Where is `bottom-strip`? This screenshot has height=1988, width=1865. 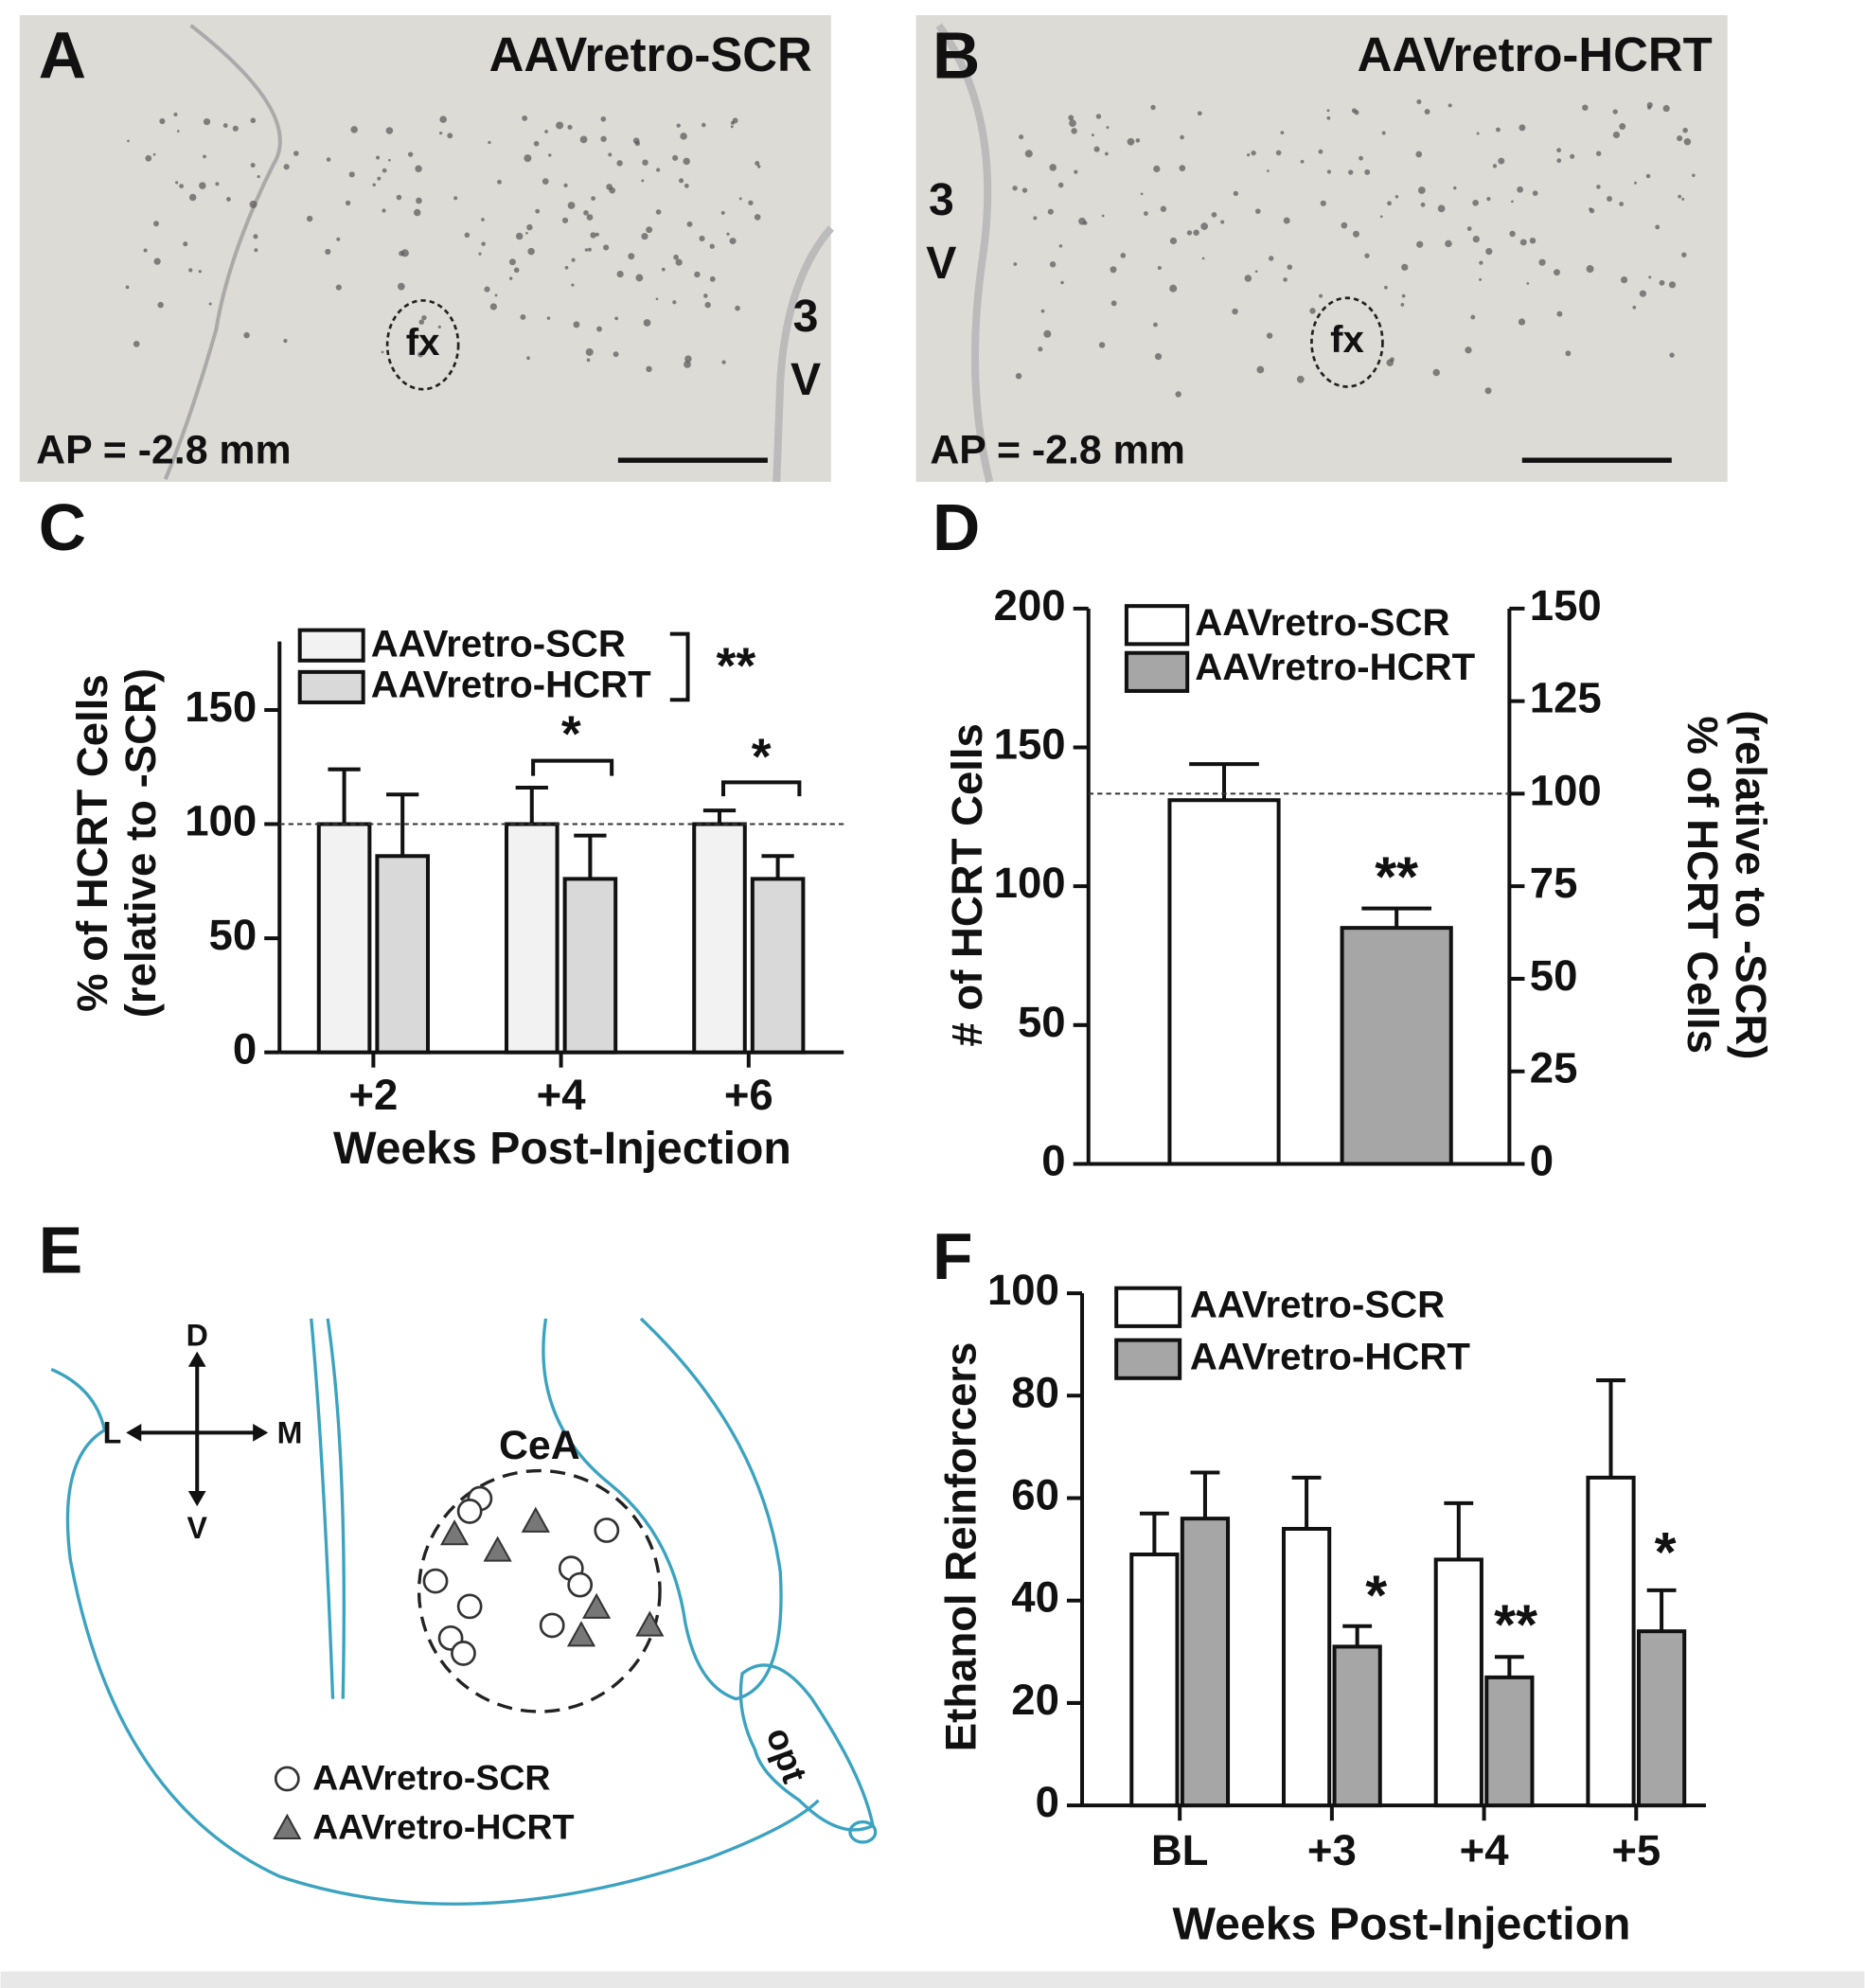 bottom-strip is located at coordinates (932, 1979).